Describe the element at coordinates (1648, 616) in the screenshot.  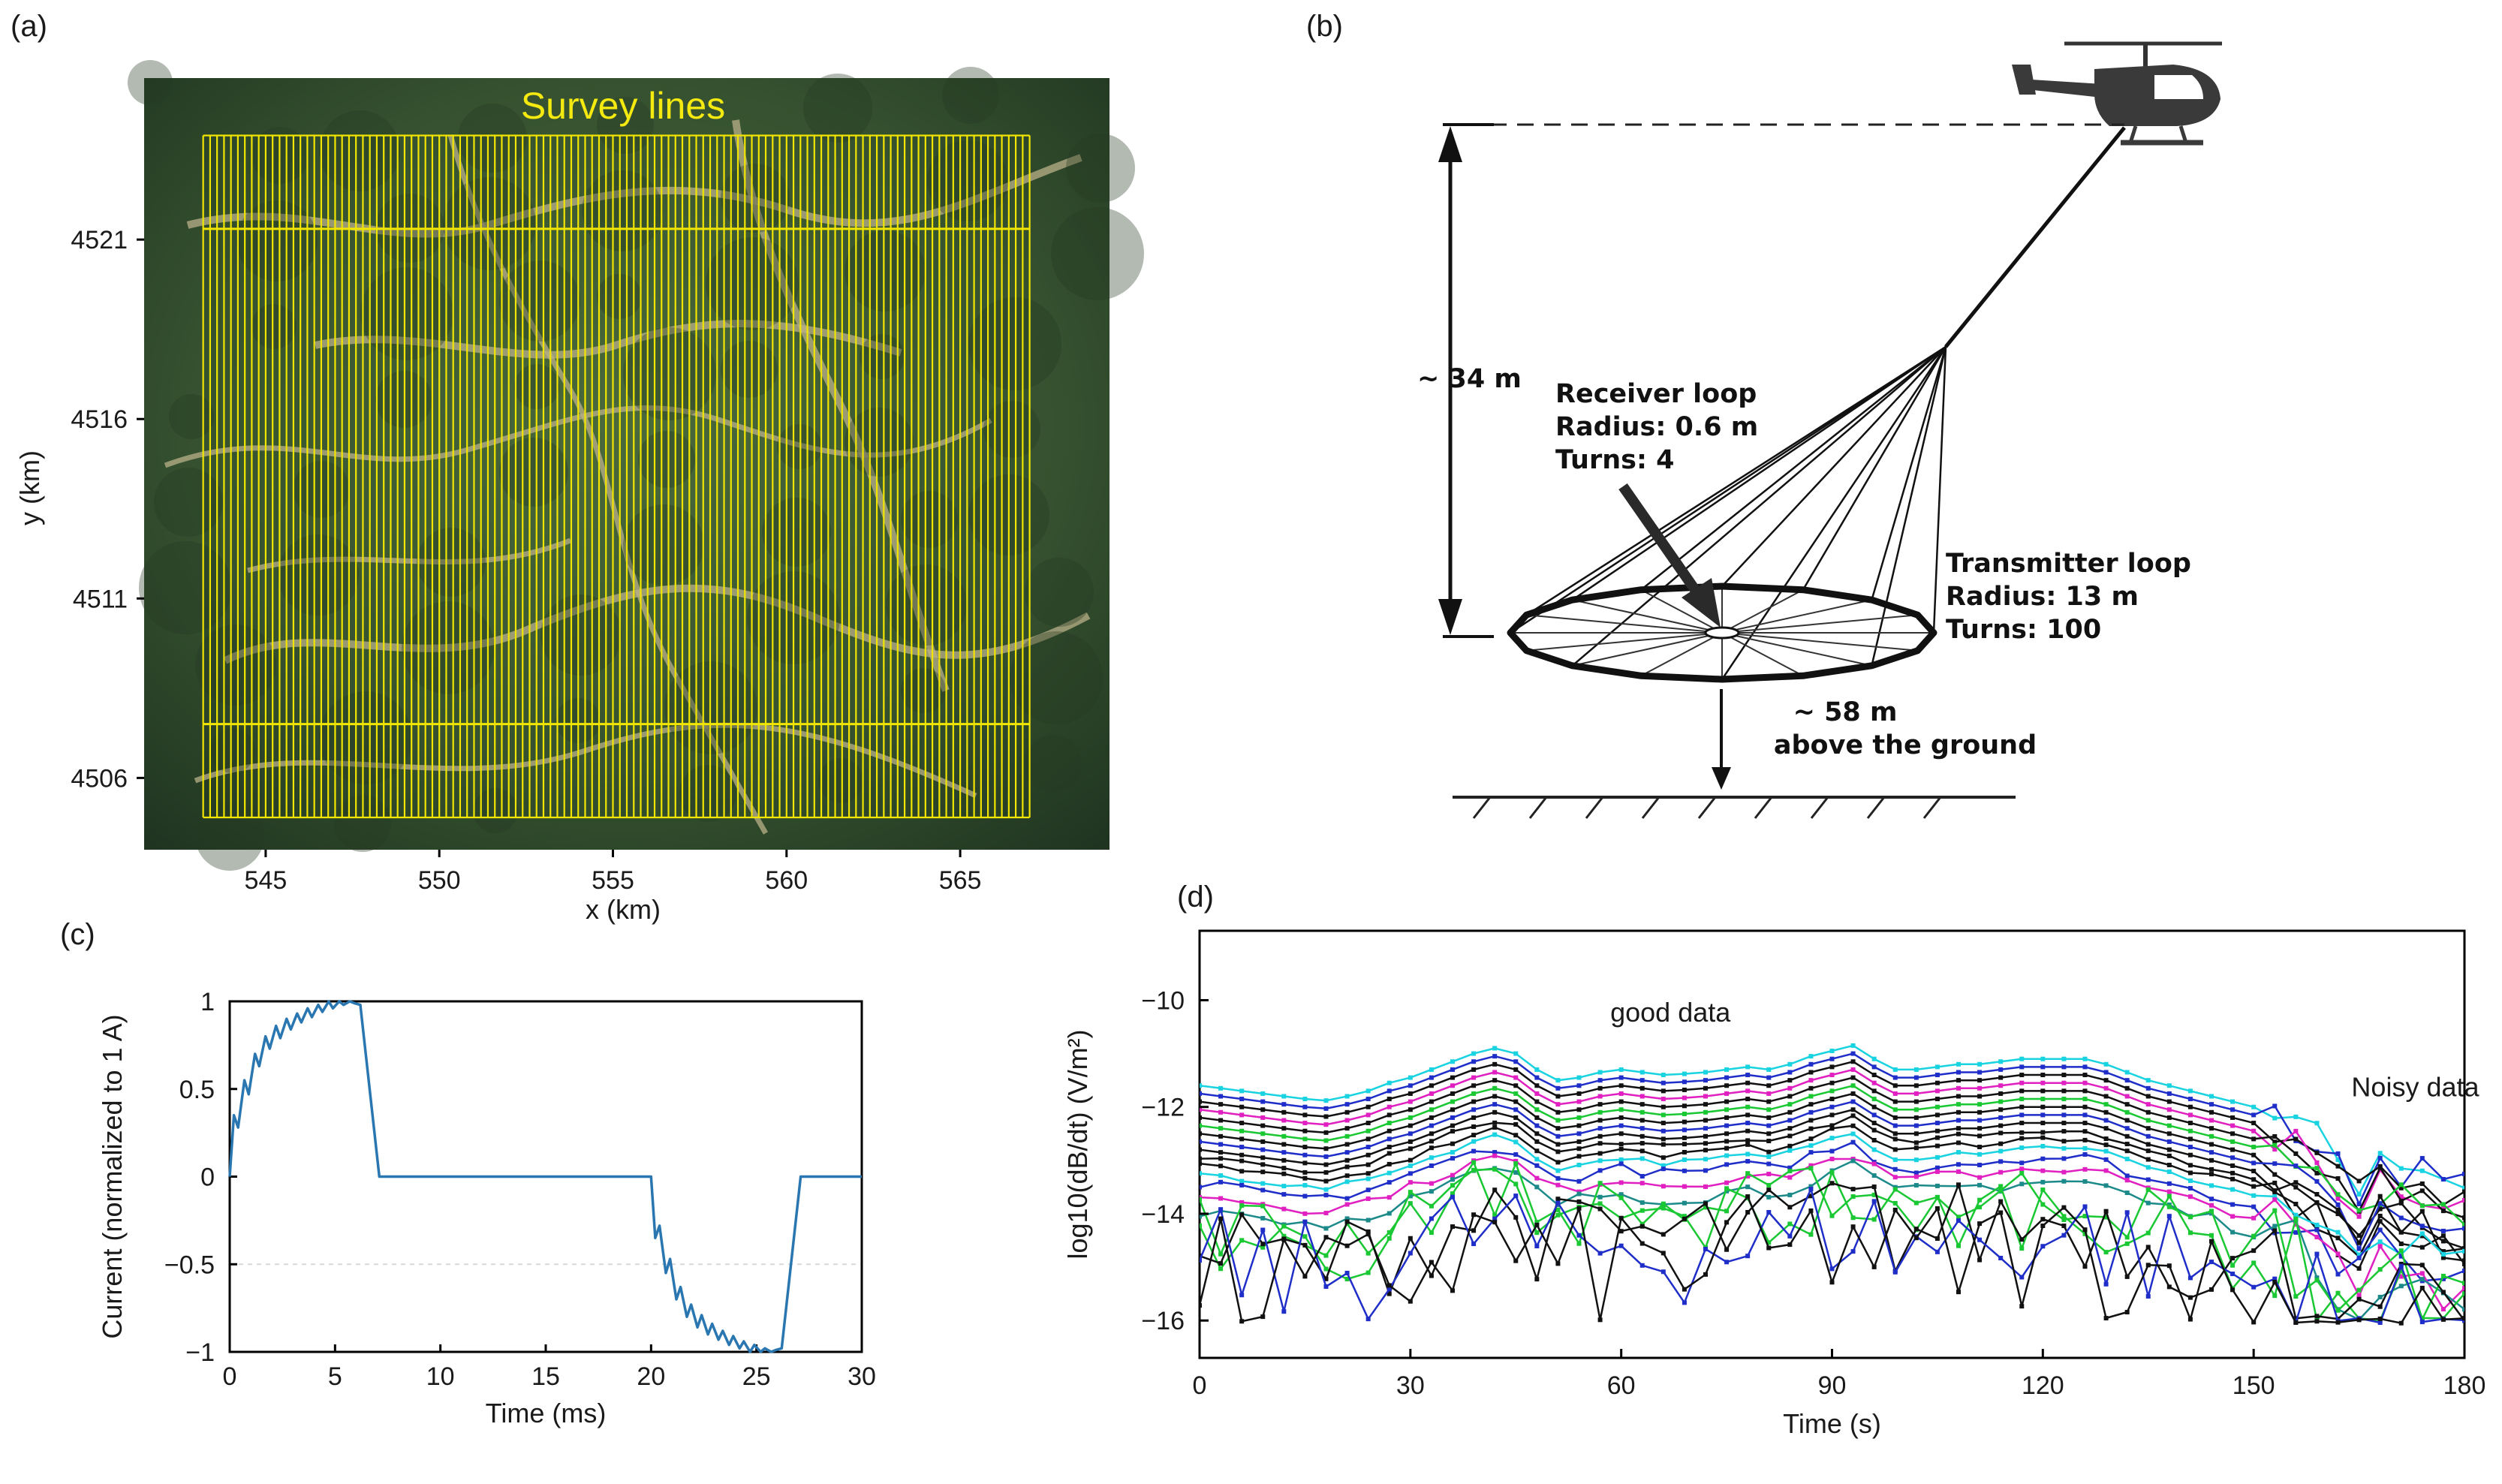
I see `loop-spoke` at that location.